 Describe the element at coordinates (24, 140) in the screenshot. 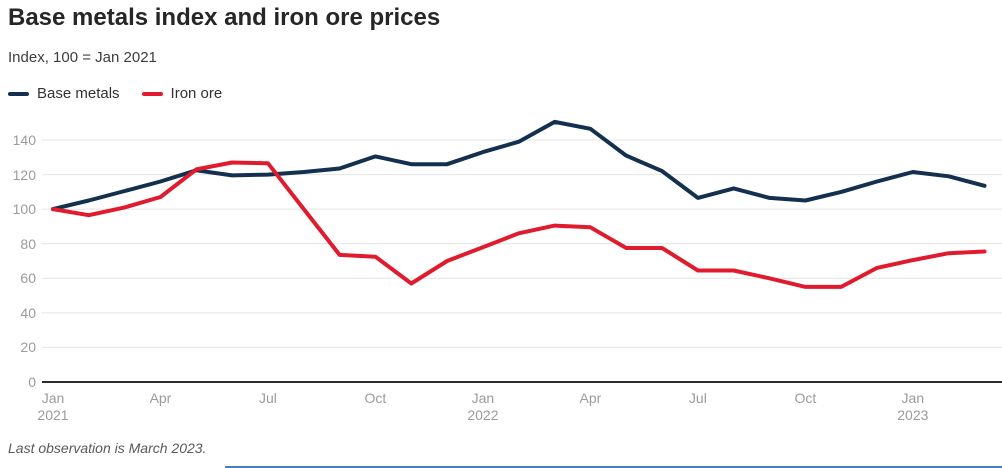

I see `y-axis-tick-label: 140` at that location.